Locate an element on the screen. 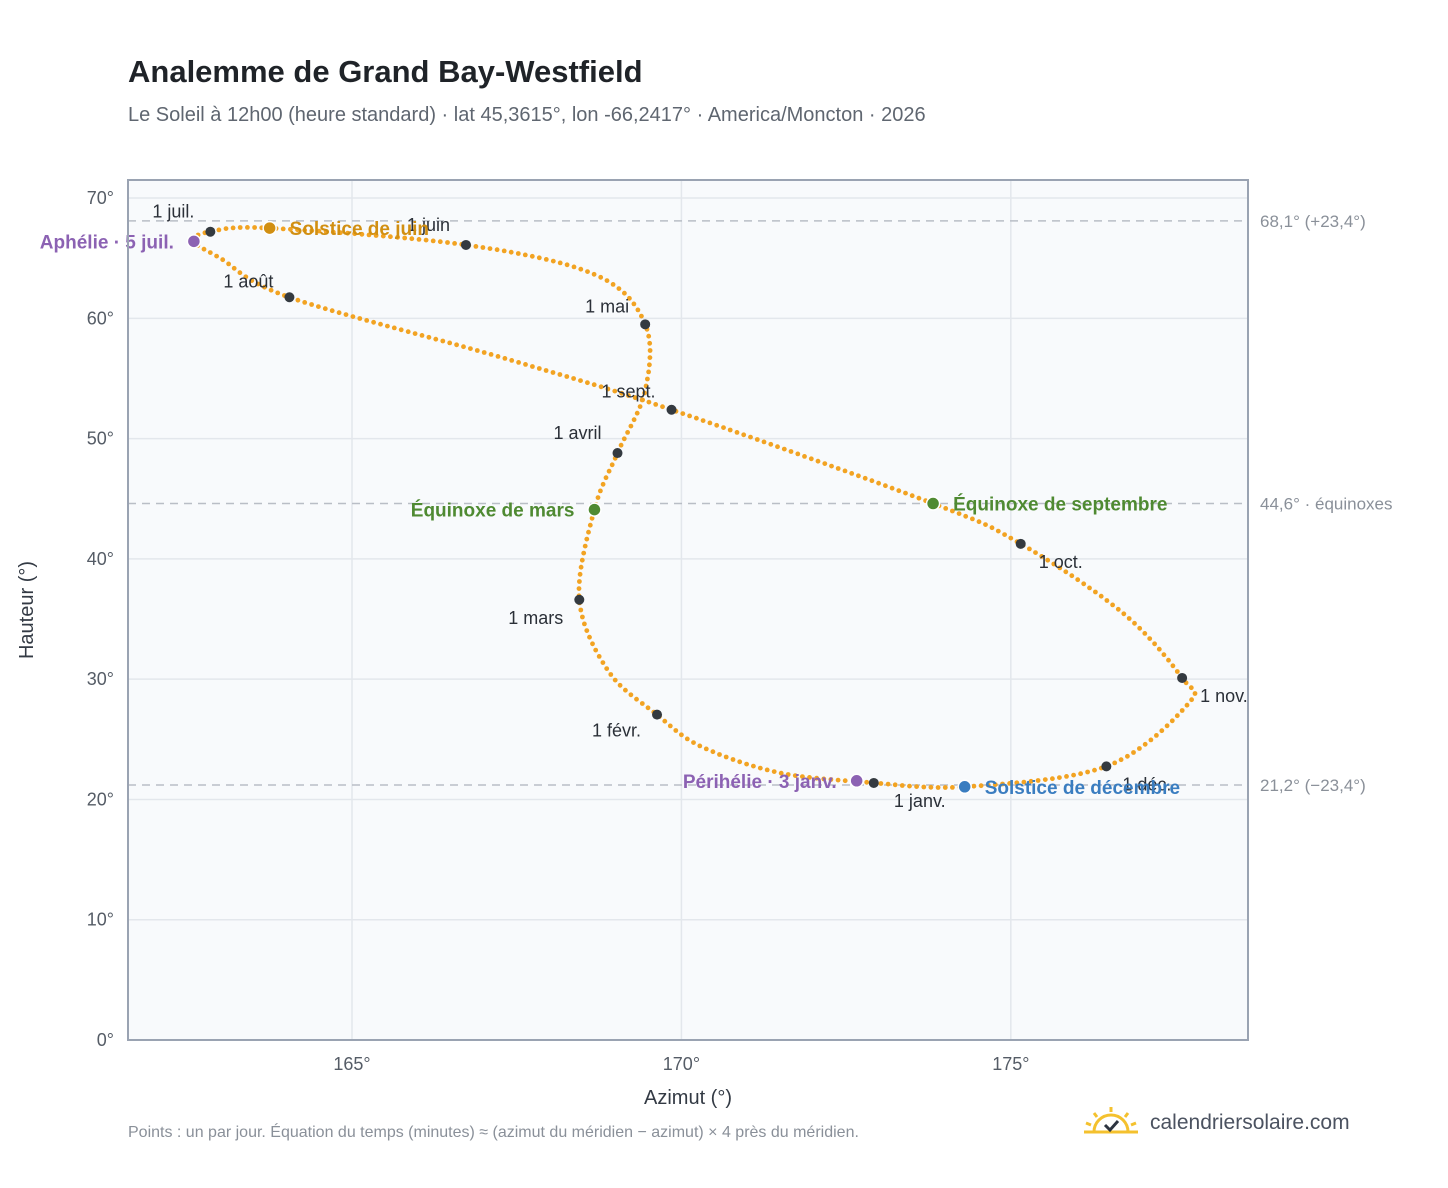 This screenshot has height=1188, width=1448. y-tick-label: 0° is located at coordinates (105, 1040).